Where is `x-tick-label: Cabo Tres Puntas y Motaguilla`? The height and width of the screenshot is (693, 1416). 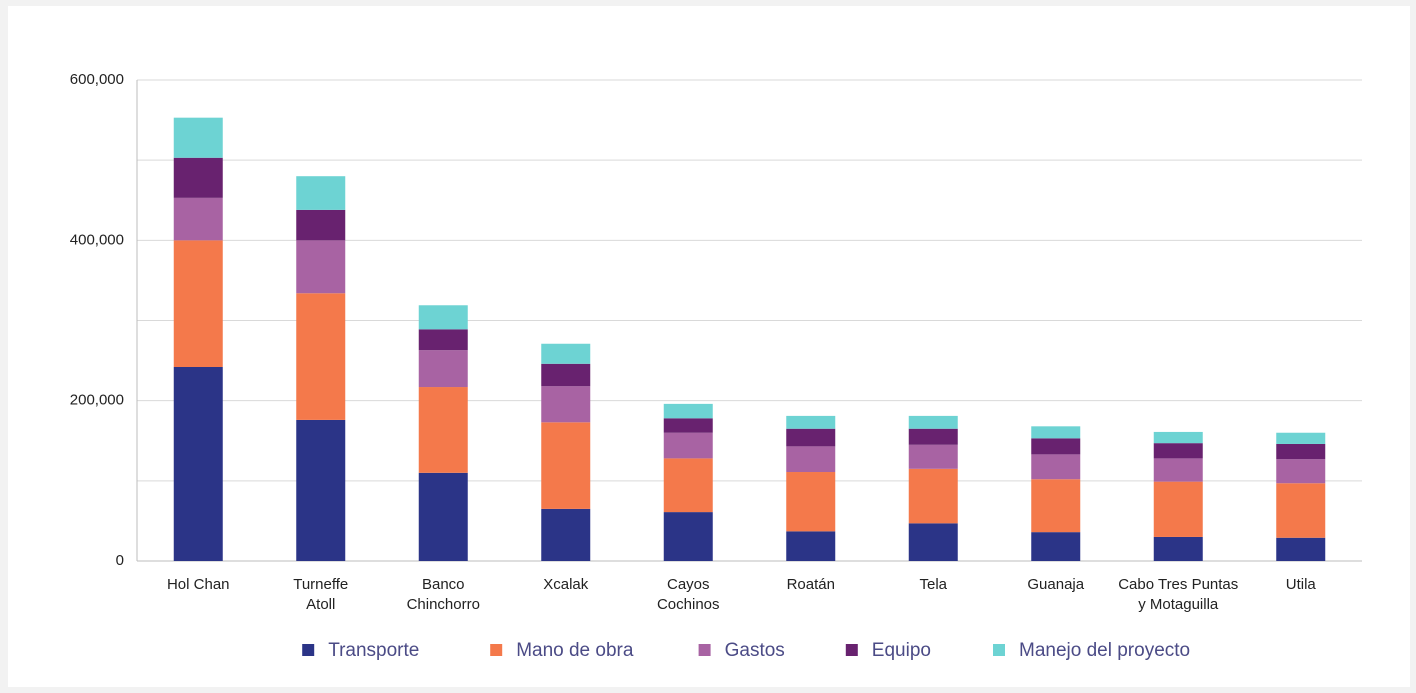 x-tick-label: Cabo Tres Puntas y Motaguilla is located at coordinates (1178, 594).